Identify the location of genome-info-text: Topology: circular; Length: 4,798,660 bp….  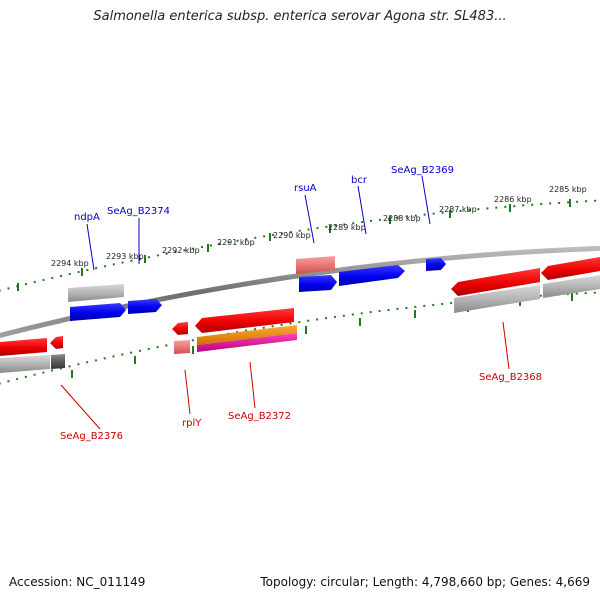
(425, 582).